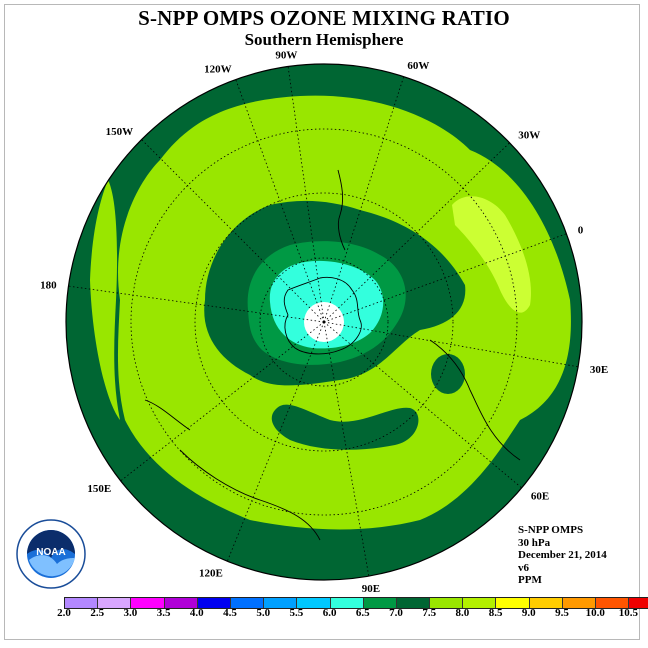  Describe the element at coordinates (64, 613) in the screenshot. I see `color-scale-label: 2.0` at that location.